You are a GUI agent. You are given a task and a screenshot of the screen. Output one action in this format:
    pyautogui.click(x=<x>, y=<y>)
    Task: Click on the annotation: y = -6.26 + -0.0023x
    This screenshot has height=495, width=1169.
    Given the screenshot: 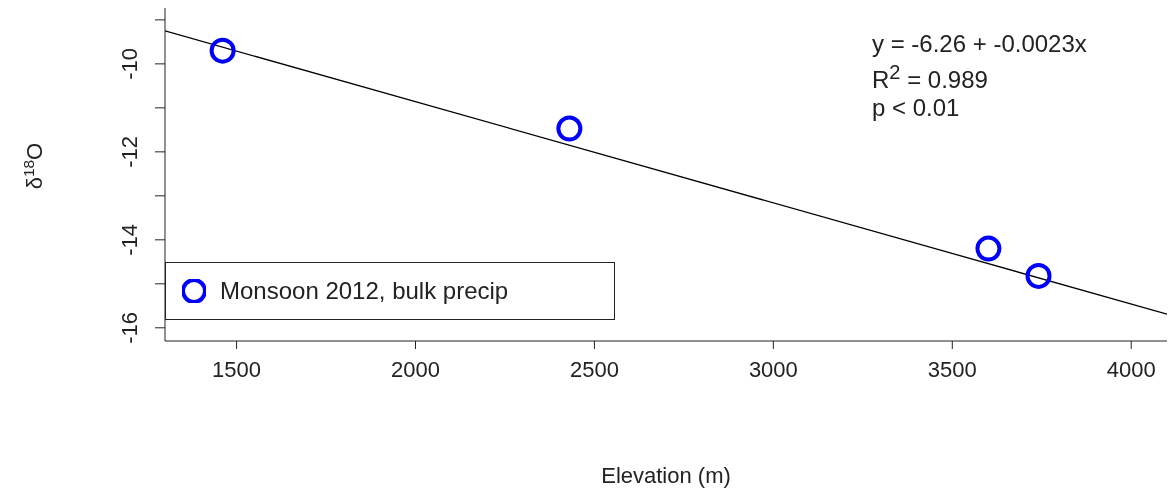 What is the action you would take?
    pyautogui.click(x=979, y=44)
    